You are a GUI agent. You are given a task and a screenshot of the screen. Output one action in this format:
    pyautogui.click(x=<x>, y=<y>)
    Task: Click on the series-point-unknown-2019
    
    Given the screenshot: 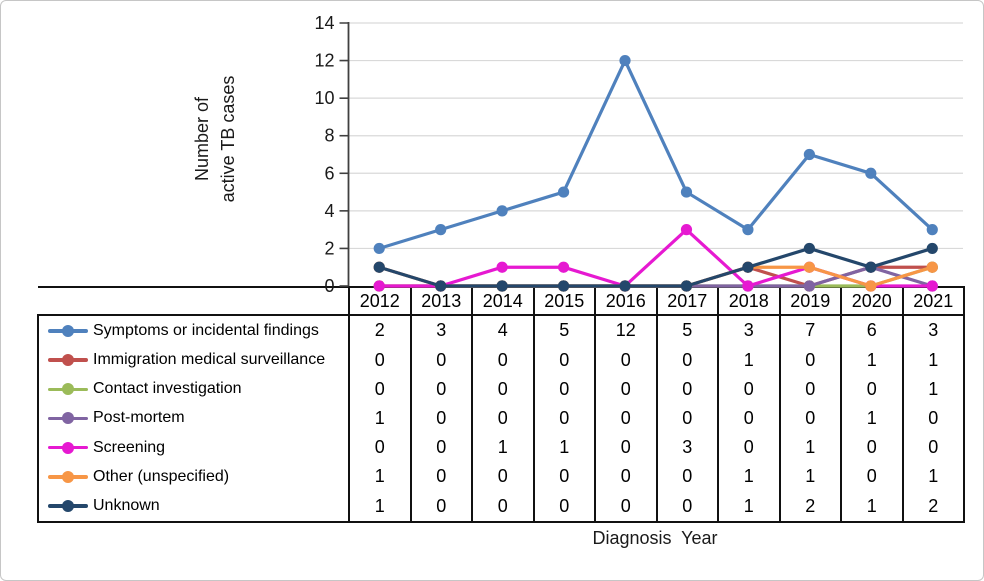 What is the action you would take?
    pyautogui.click(x=809, y=248)
    